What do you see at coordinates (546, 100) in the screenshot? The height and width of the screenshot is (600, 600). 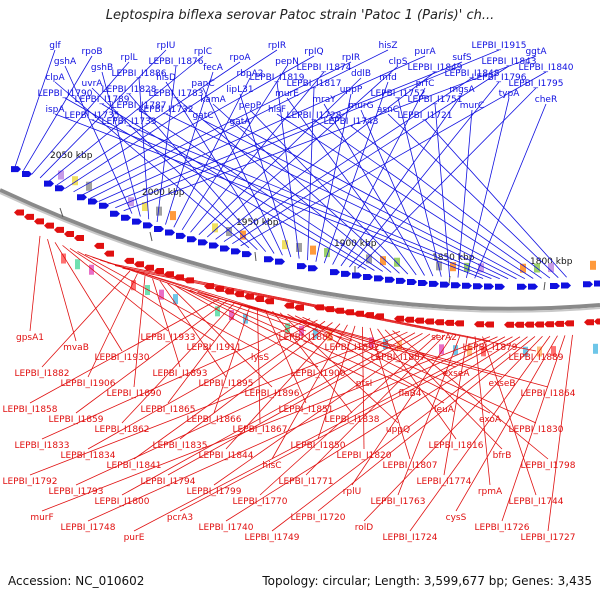 I see `forward-gene-label: cheR` at bounding box center [546, 100].